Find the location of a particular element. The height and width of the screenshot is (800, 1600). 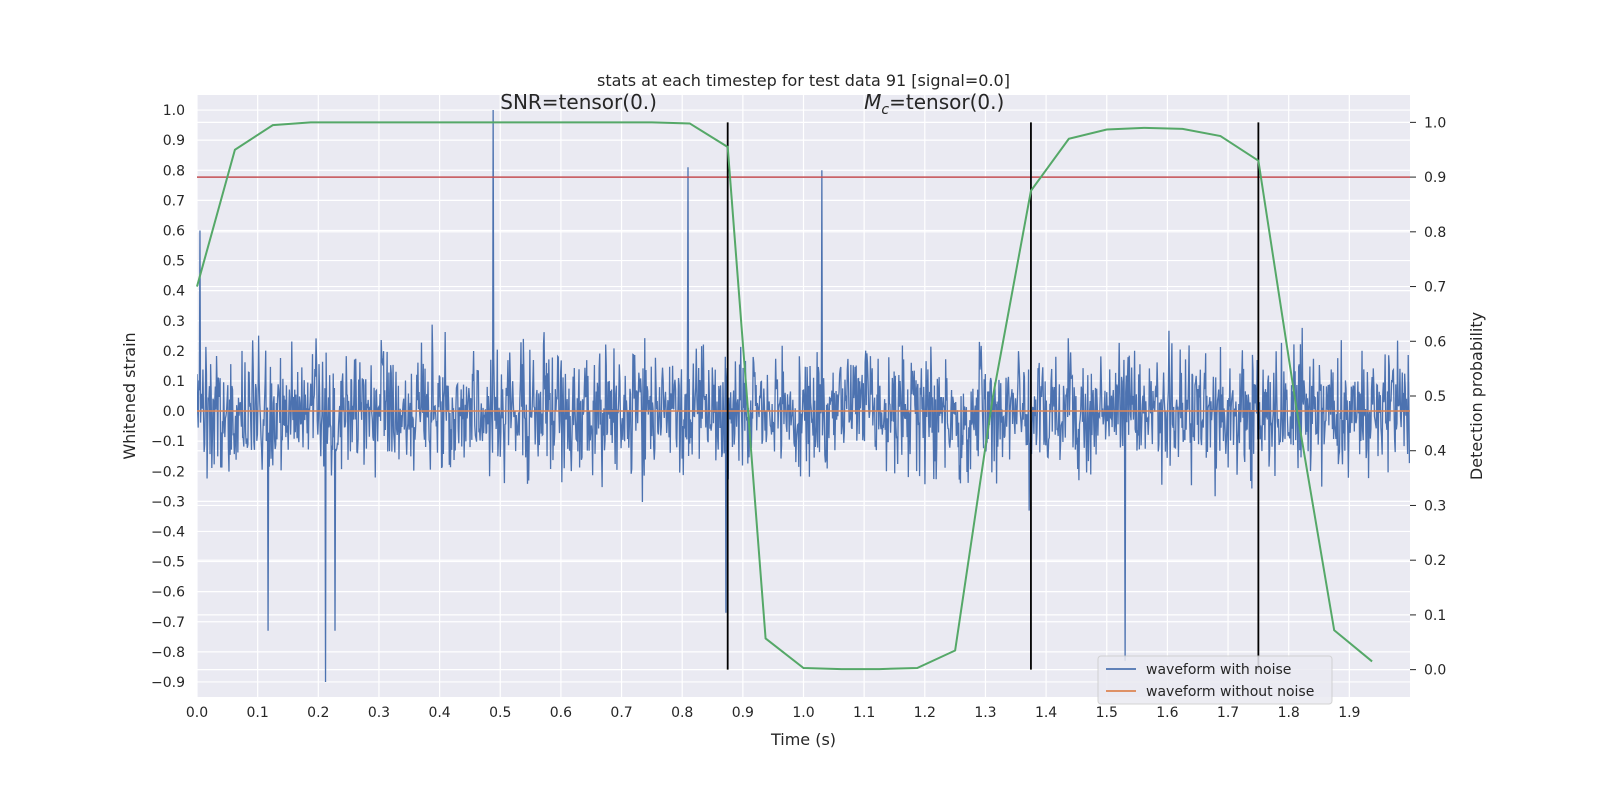

x-tick-label: 0.4 is located at coordinates (439, 713).